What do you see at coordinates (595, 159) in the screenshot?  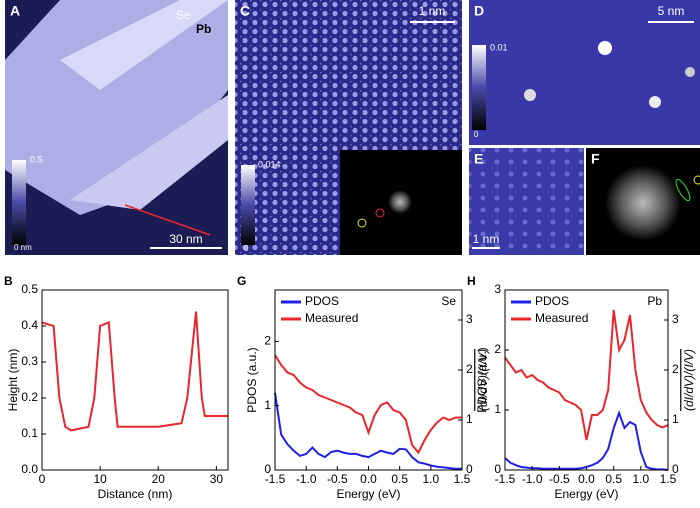 I see `panel-label: F` at bounding box center [595, 159].